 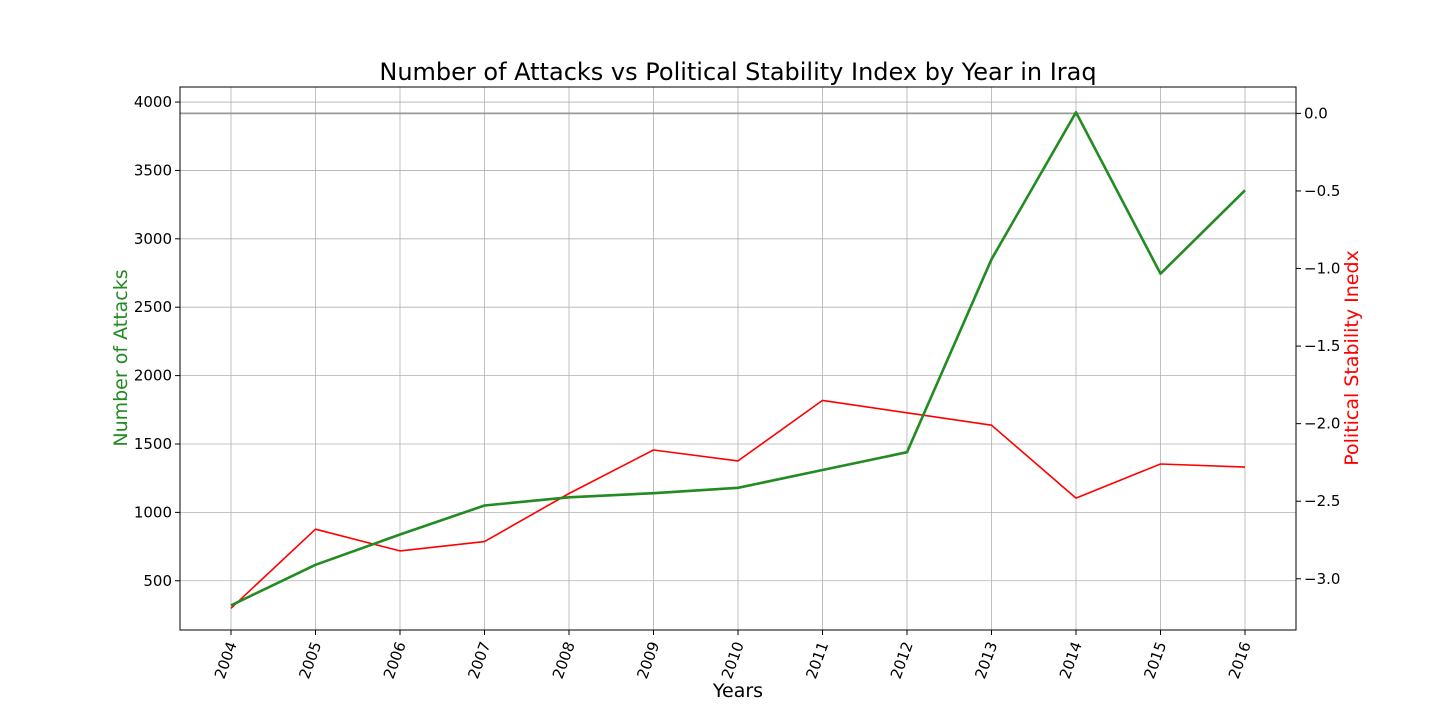 What do you see at coordinates (153, 512) in the screenshot?
I see `y-tick-label: 1000` at bounding box center [153, 512].